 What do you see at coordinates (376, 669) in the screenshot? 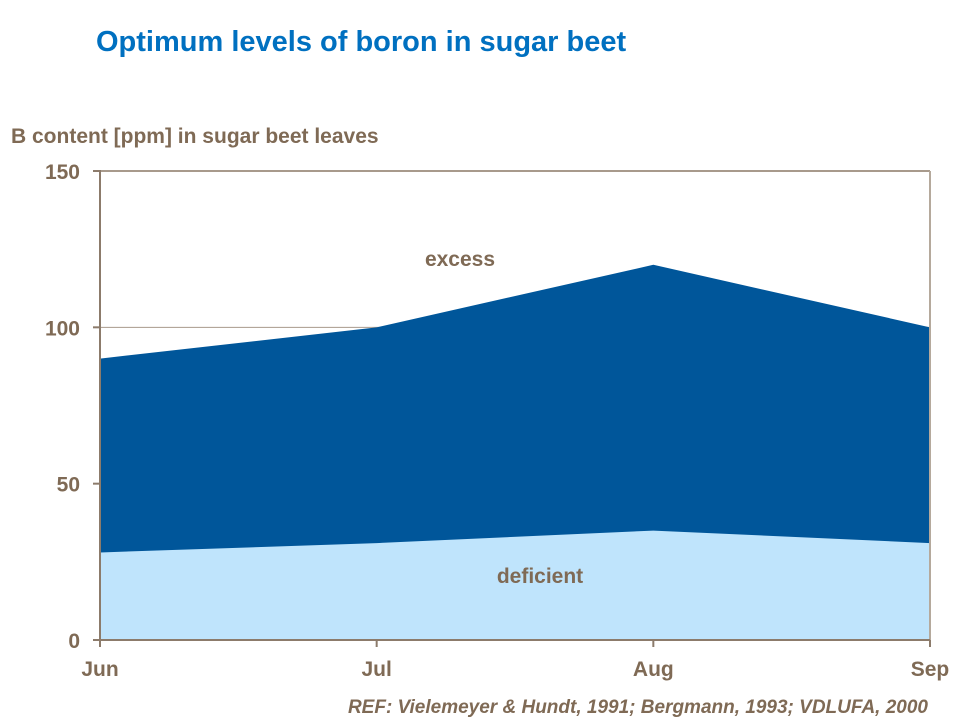
I see `x-tick-label: Jul` at bounding box center [376, 669].